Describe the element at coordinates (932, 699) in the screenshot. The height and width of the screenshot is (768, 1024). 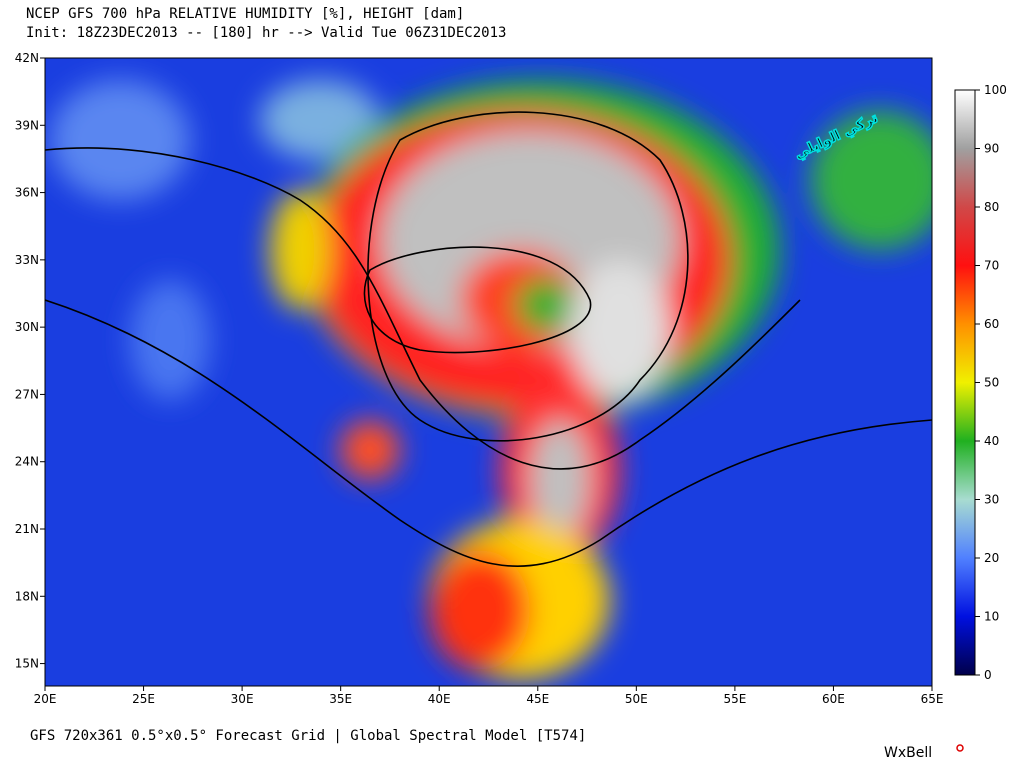
I see `x-tick-label: 65E` at that location.